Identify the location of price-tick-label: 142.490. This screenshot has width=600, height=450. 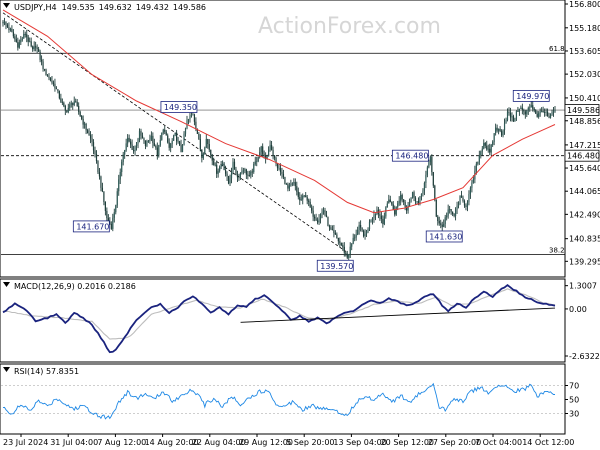
(584, 214).